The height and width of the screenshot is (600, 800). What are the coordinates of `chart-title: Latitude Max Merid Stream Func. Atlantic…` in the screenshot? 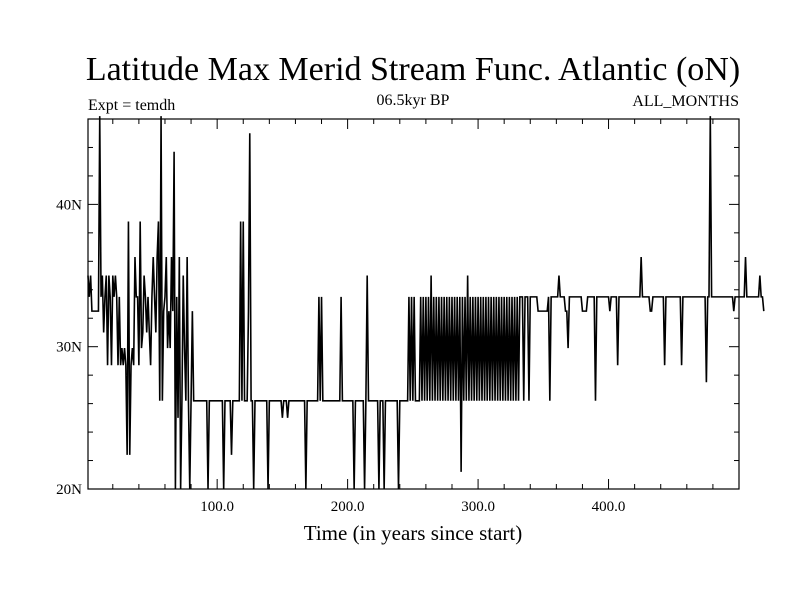 It's located at (413, 69).